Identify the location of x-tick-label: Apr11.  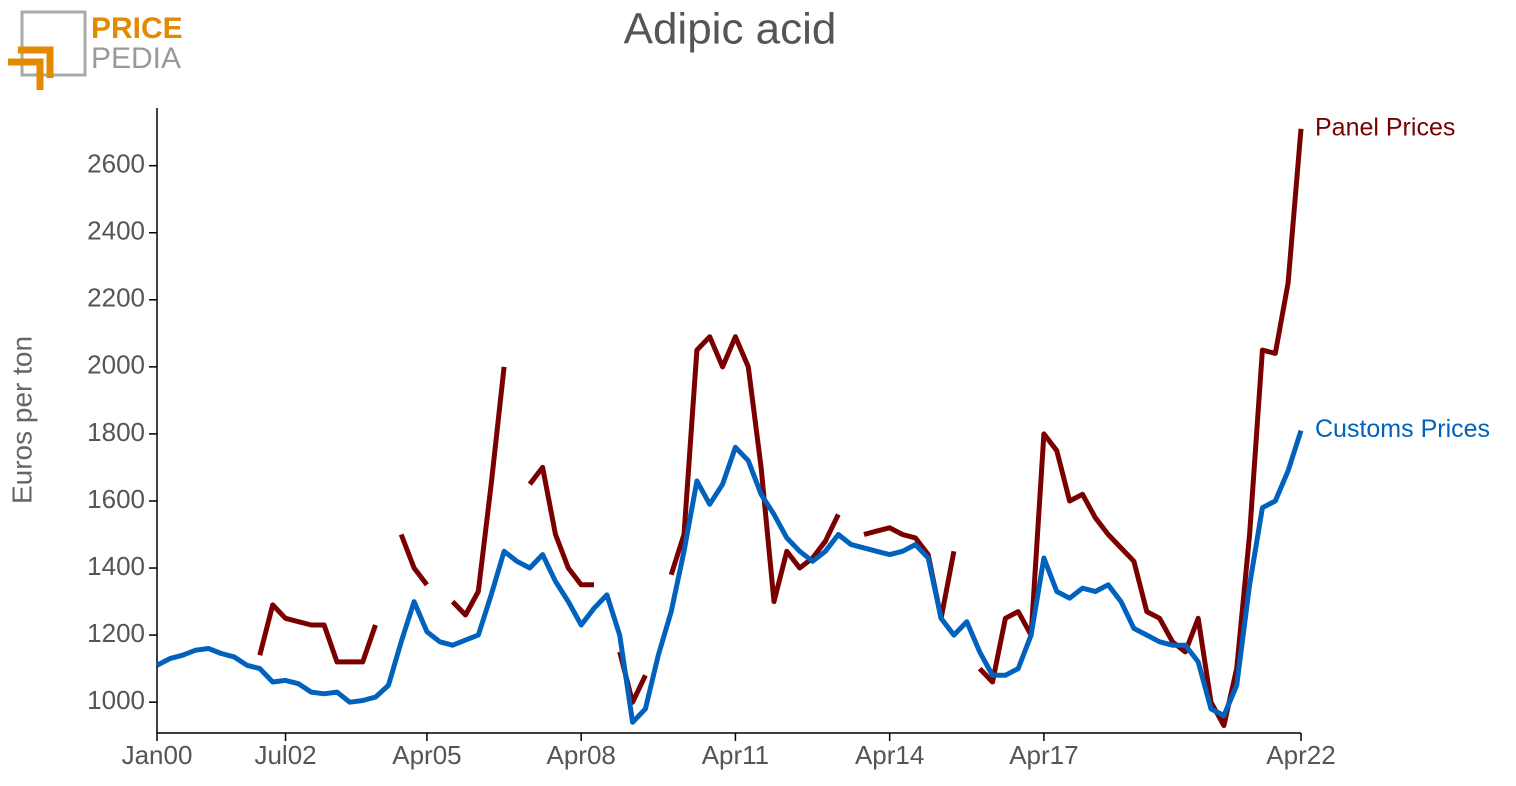
(735, 755).